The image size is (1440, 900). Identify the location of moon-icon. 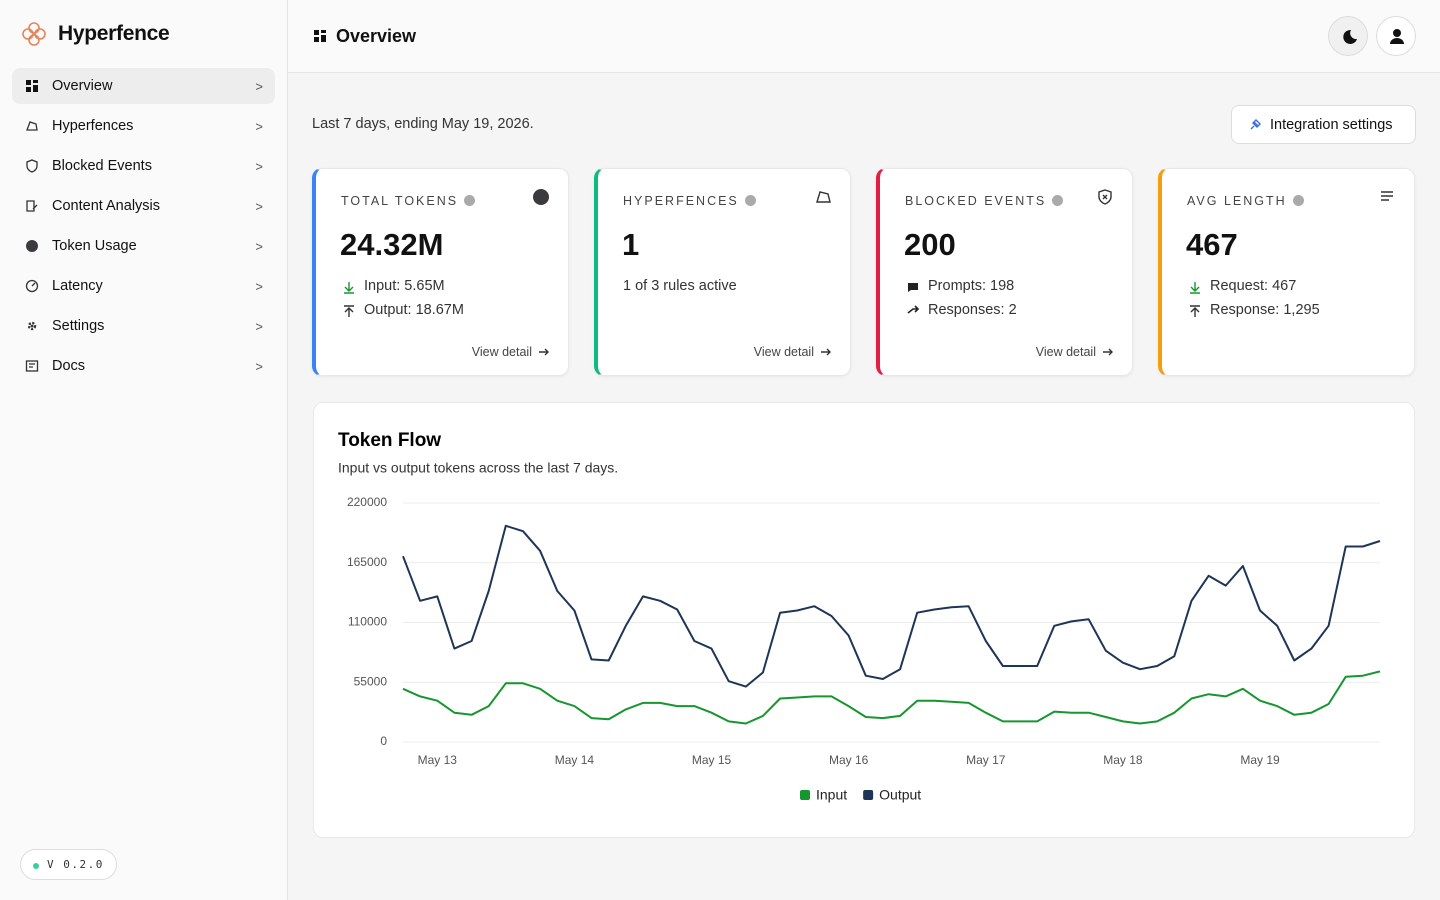
(1350, 36).